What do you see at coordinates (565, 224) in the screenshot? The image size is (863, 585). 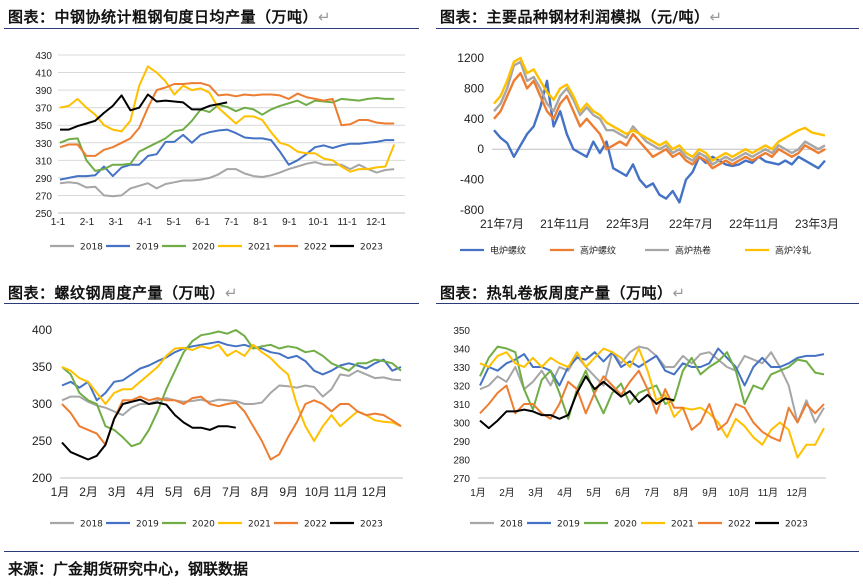 I see `x-tick-label: 21年11月` at bounding box center [565, 224].